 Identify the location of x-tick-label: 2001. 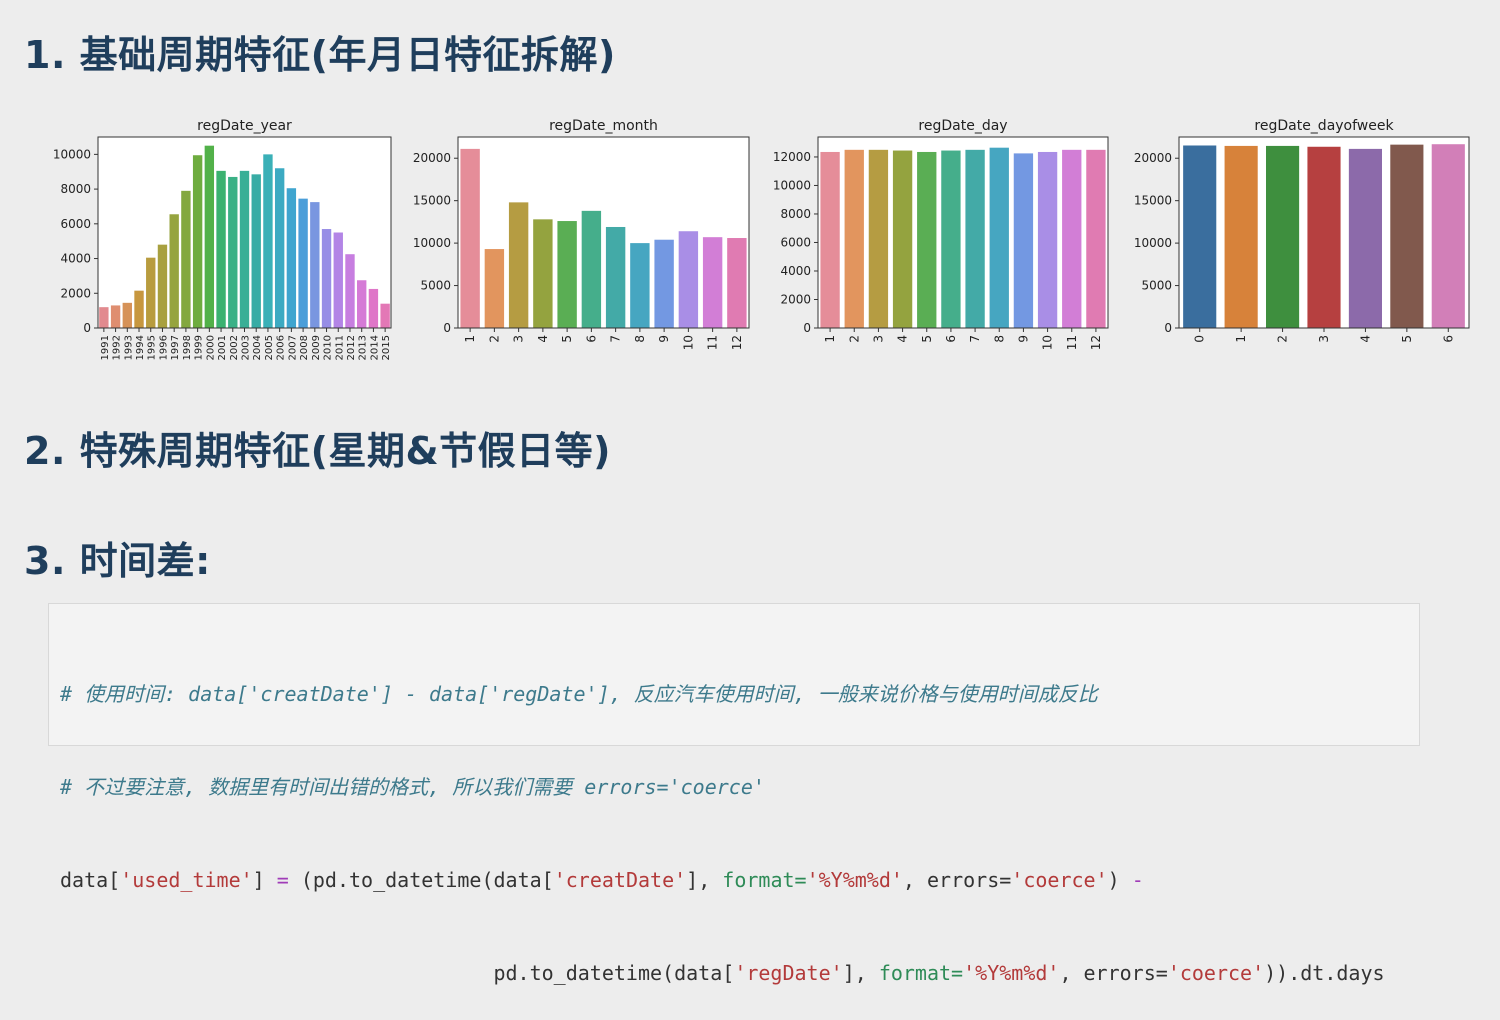
(222, 347).